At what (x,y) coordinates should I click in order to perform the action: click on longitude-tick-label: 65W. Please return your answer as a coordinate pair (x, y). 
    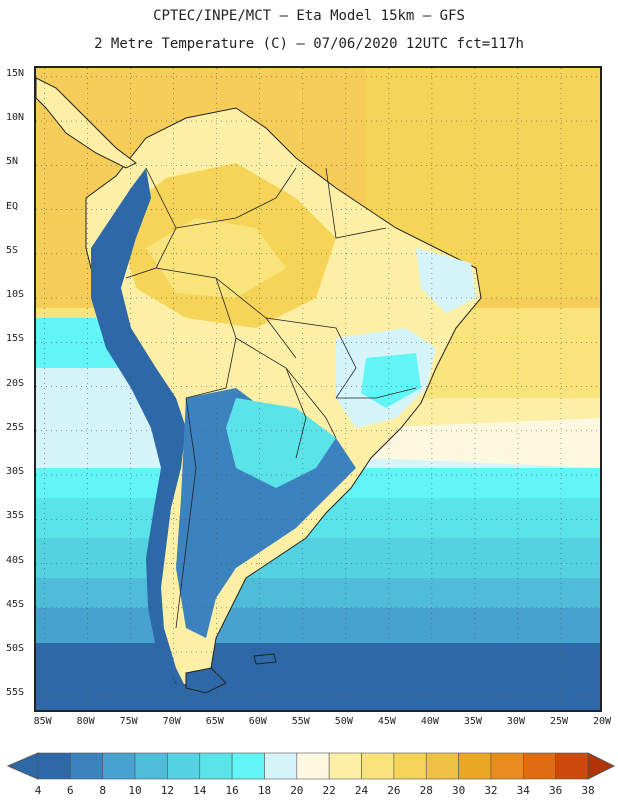
    Looking at the image, I should click on (214, 721).